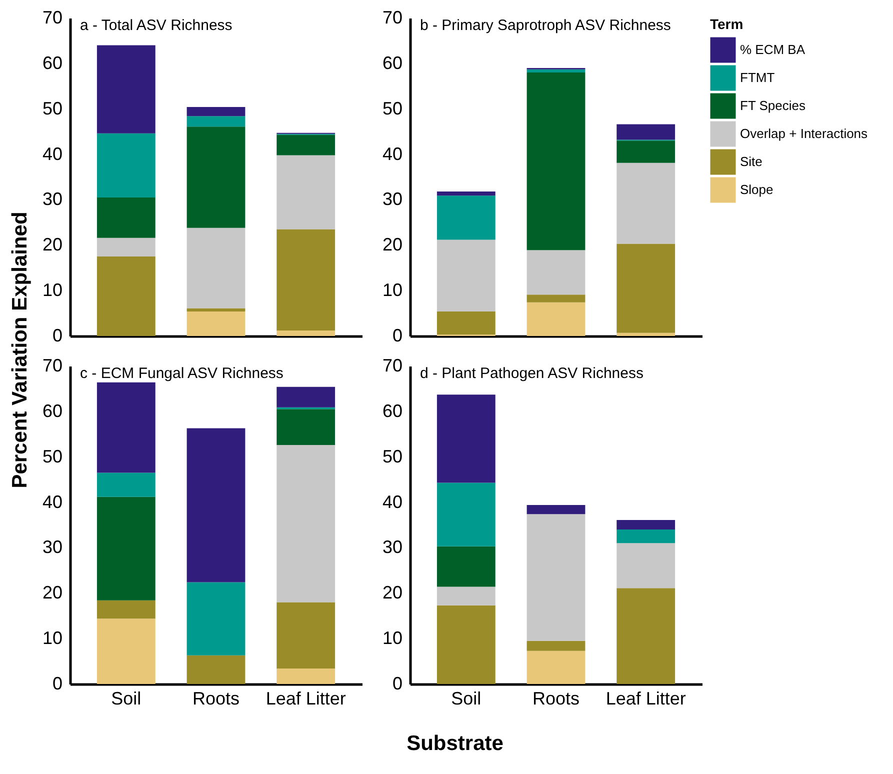 Image resolution: width=893 pixels, height=774 pixels. I want to click on legend-title: Term, so click(727, 24).